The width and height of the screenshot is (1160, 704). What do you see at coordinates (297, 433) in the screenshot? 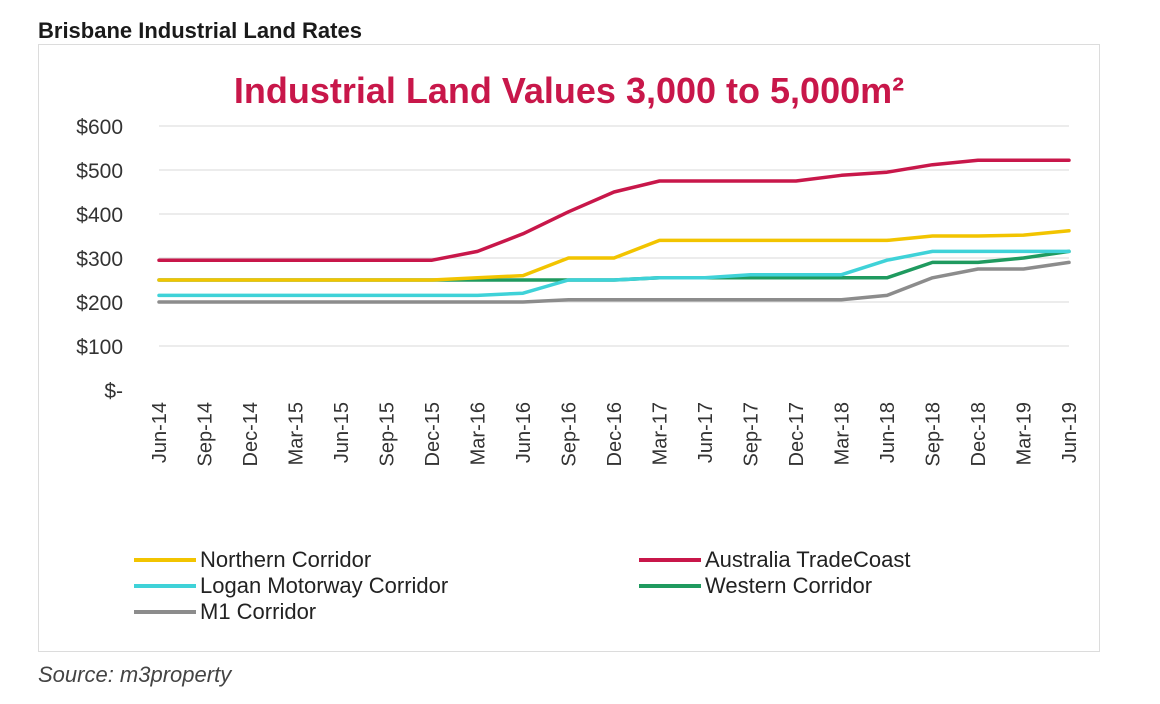
I see `x-tick-label: Mar-15` at bounding box center [297, 433].